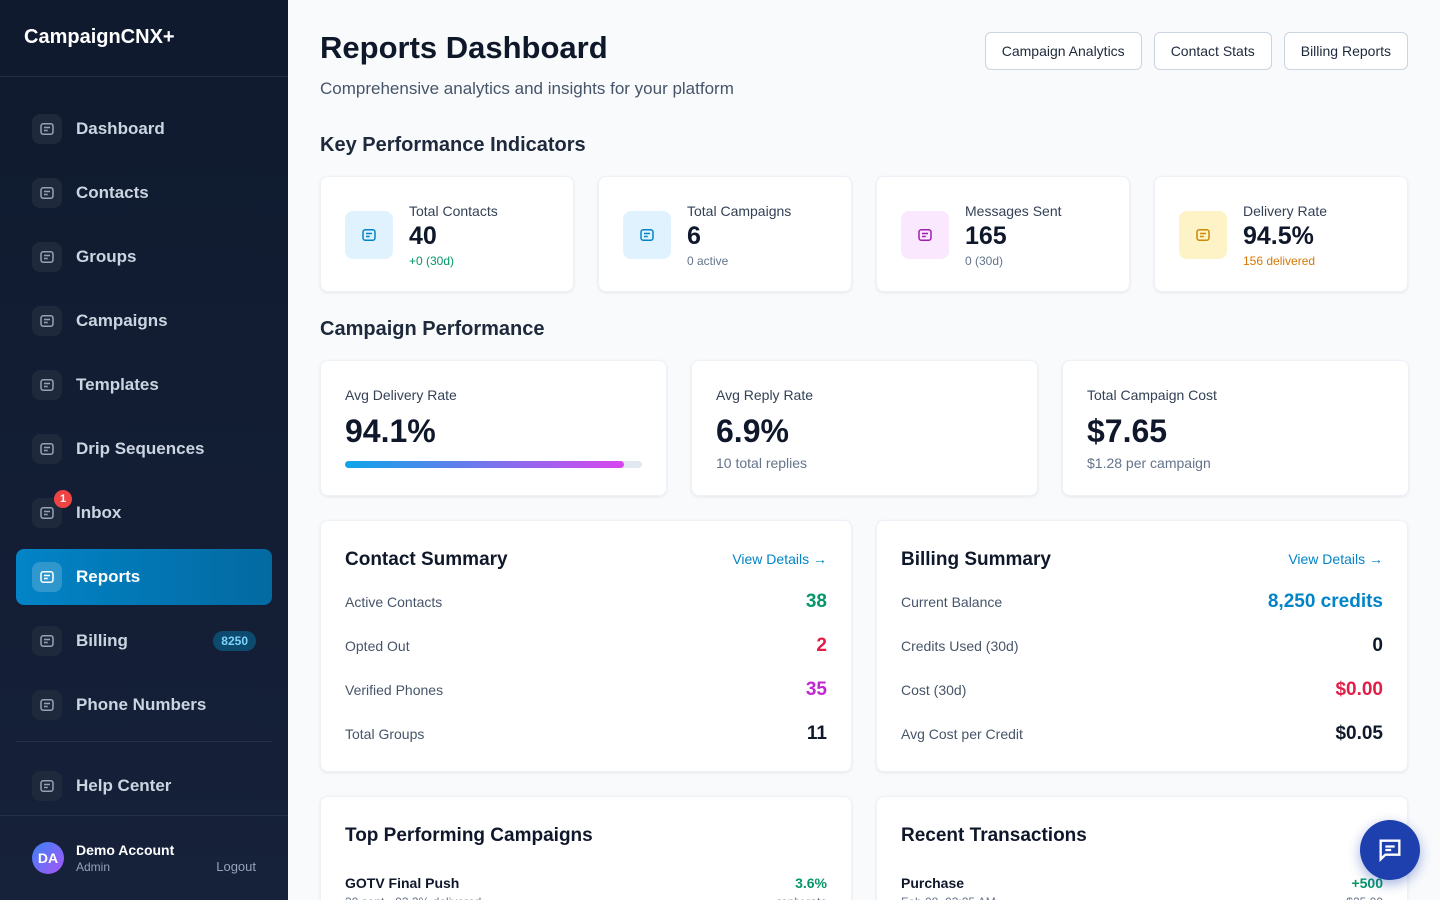 The height and width of the screenshot is (900, 1440). I want to click on metric-label: Avg Reply Rate, so click(765, 395).